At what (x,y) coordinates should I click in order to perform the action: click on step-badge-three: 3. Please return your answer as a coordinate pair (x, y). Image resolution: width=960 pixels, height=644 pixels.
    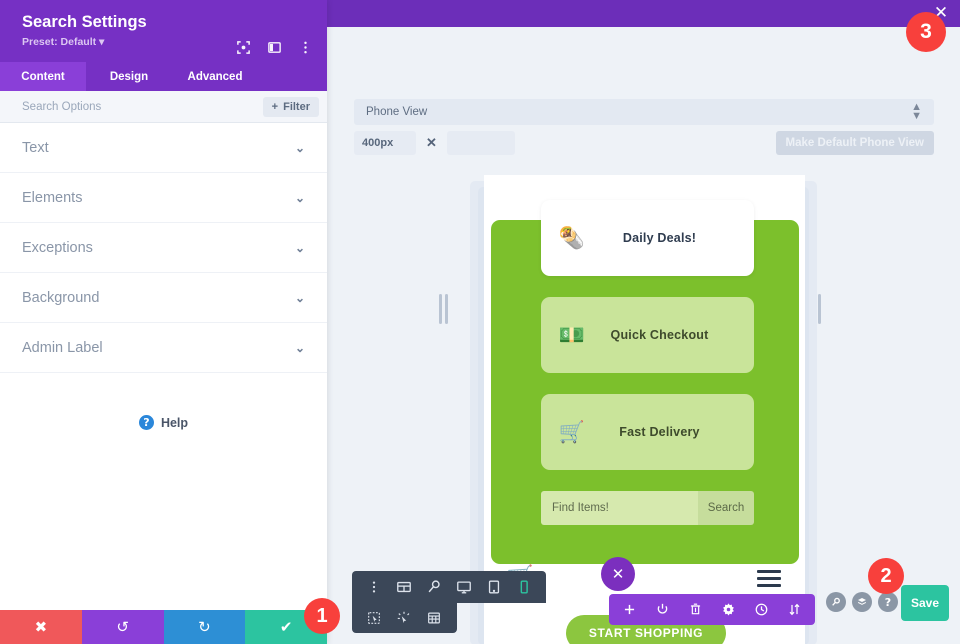
    Looking at the image, I should click on (926, 32).